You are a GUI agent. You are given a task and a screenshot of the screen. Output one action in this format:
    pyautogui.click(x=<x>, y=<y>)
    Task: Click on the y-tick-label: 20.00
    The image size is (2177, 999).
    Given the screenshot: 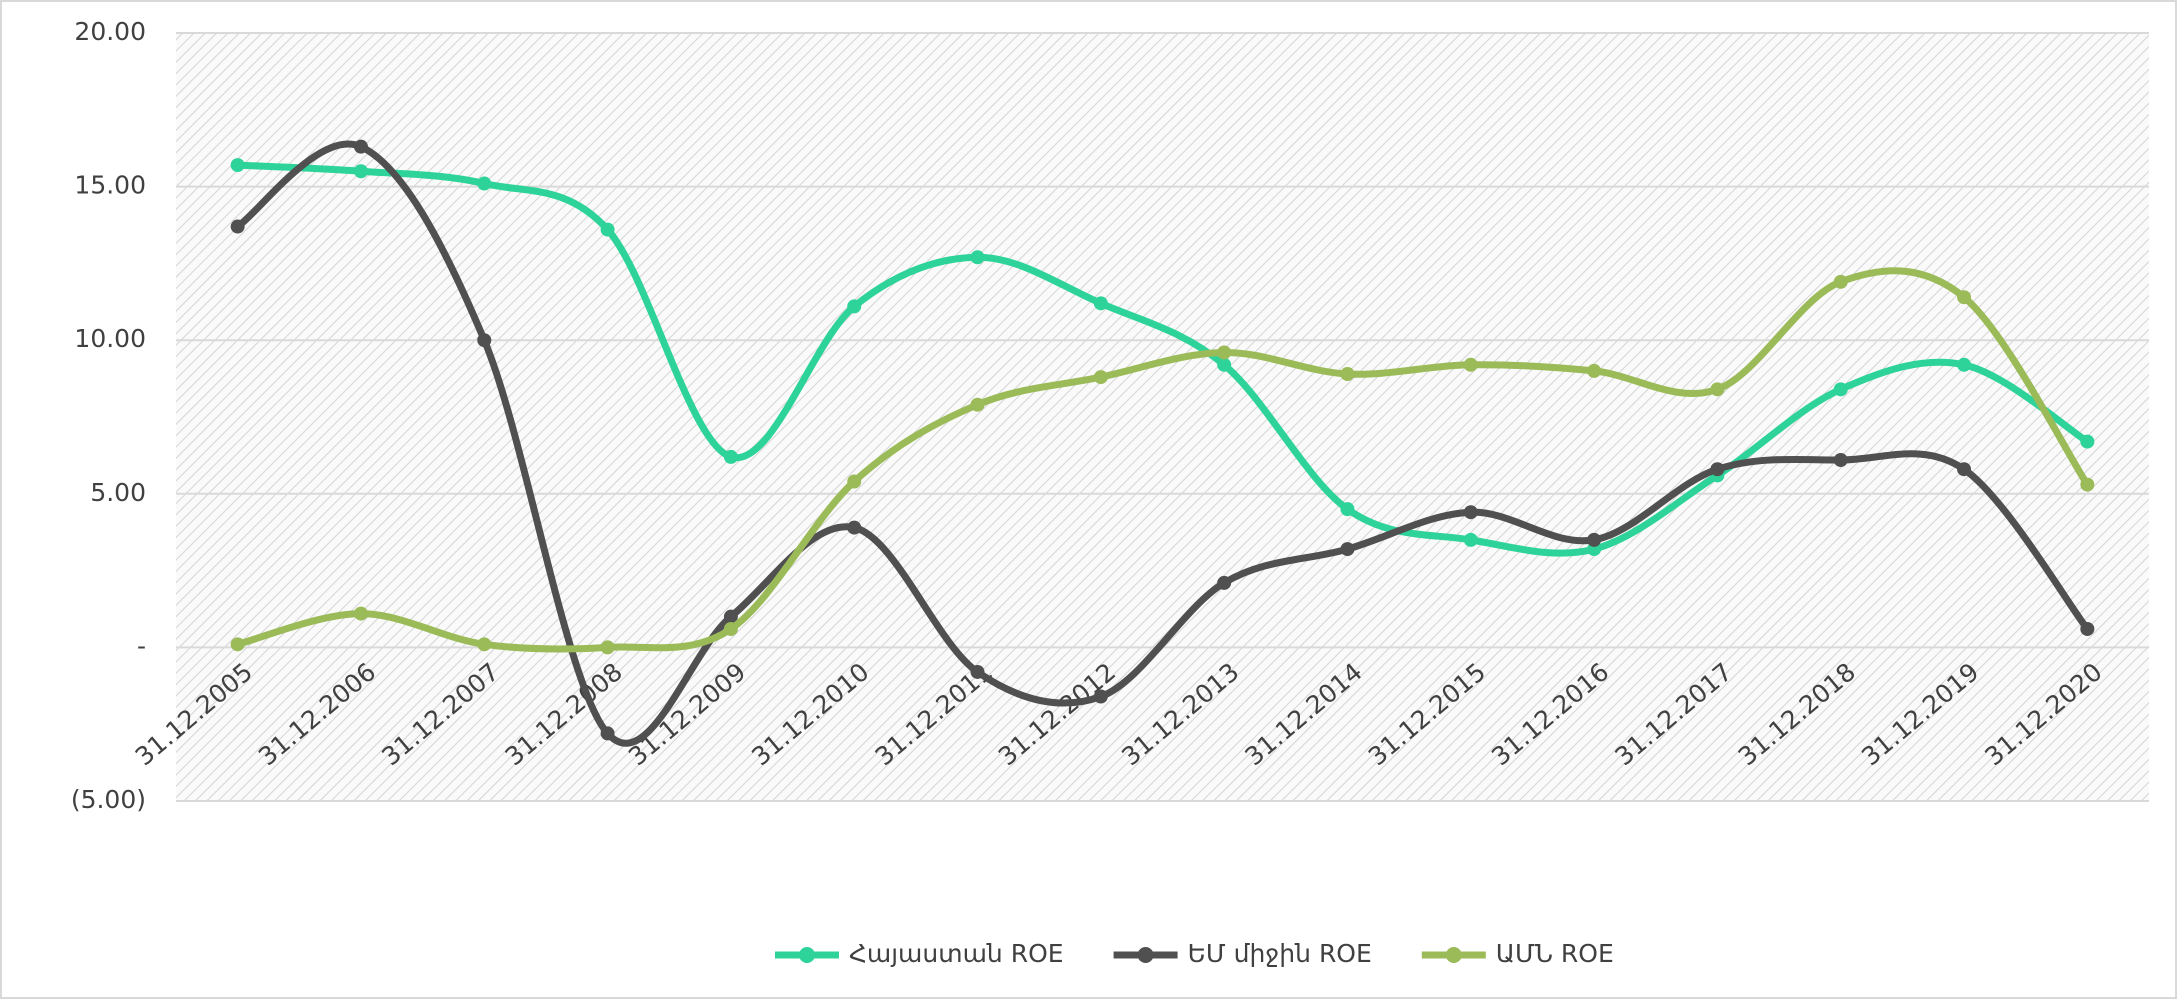 What is the action you would take?
    pyautogui.click(x=110, y=31)
    